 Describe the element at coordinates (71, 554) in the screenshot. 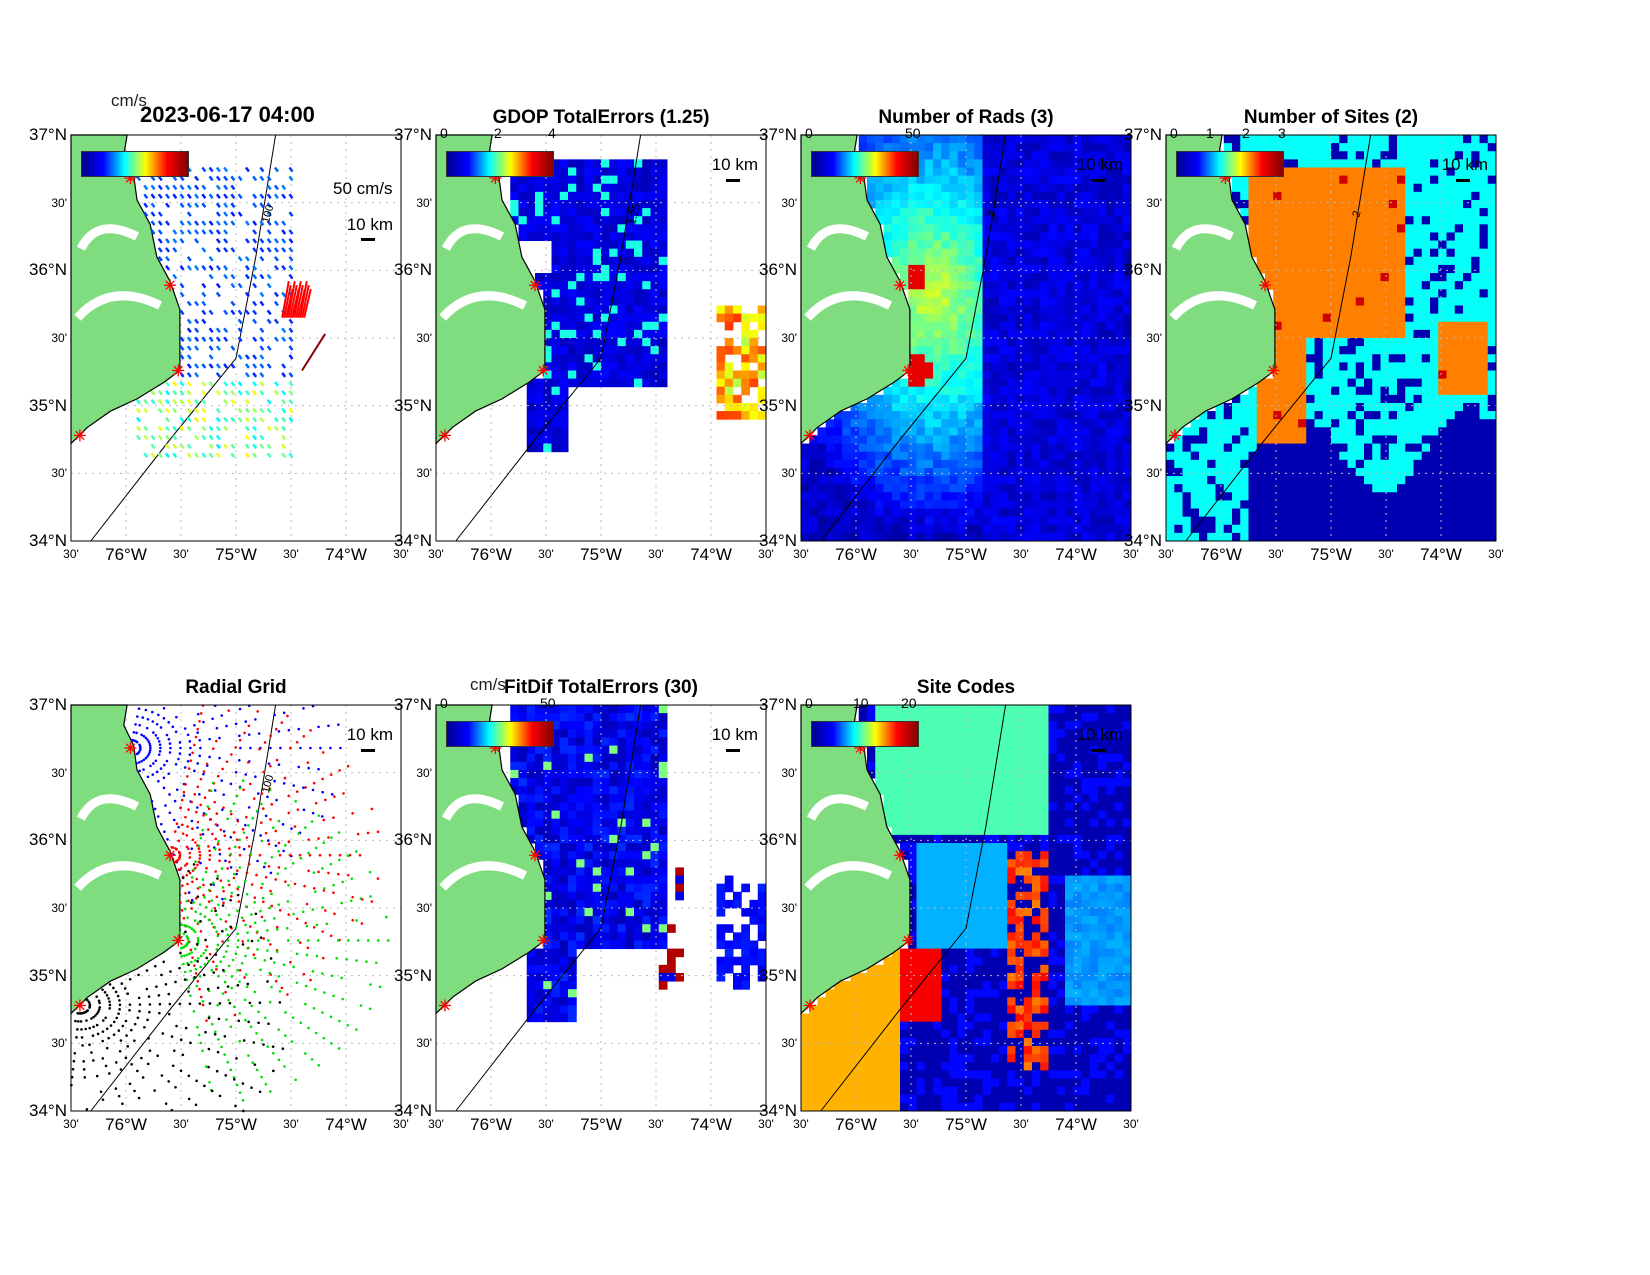

I see `lon-tick-label: 30'` at that location.